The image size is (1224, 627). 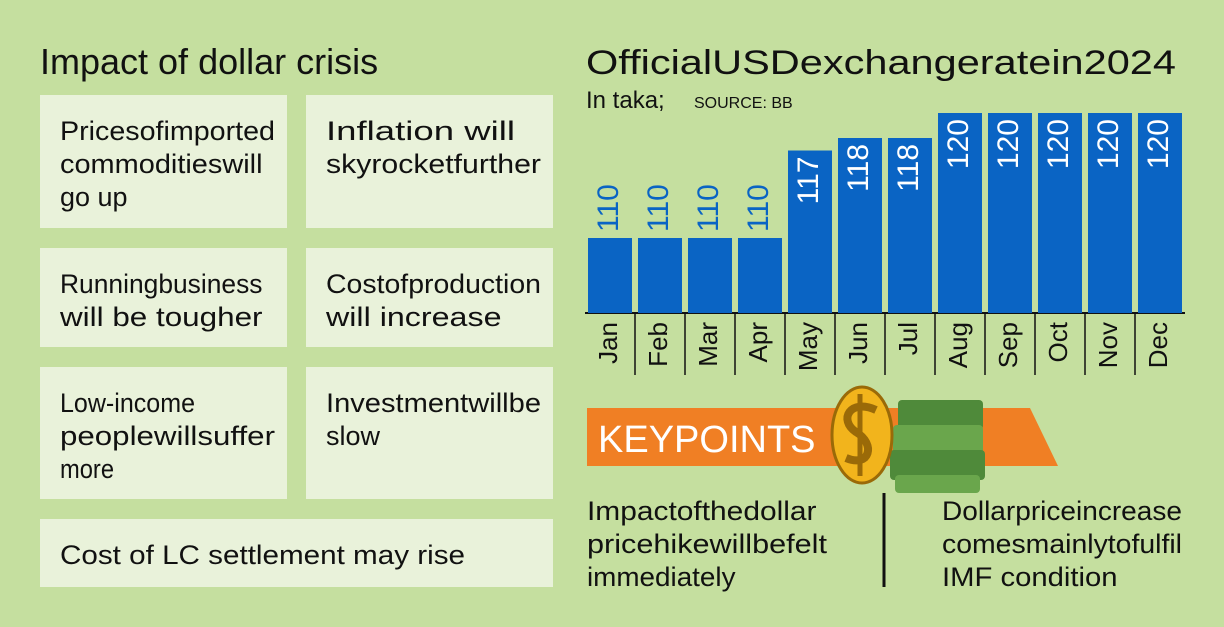 I want to click on impact-text: slow, so click(x=353, y=436).